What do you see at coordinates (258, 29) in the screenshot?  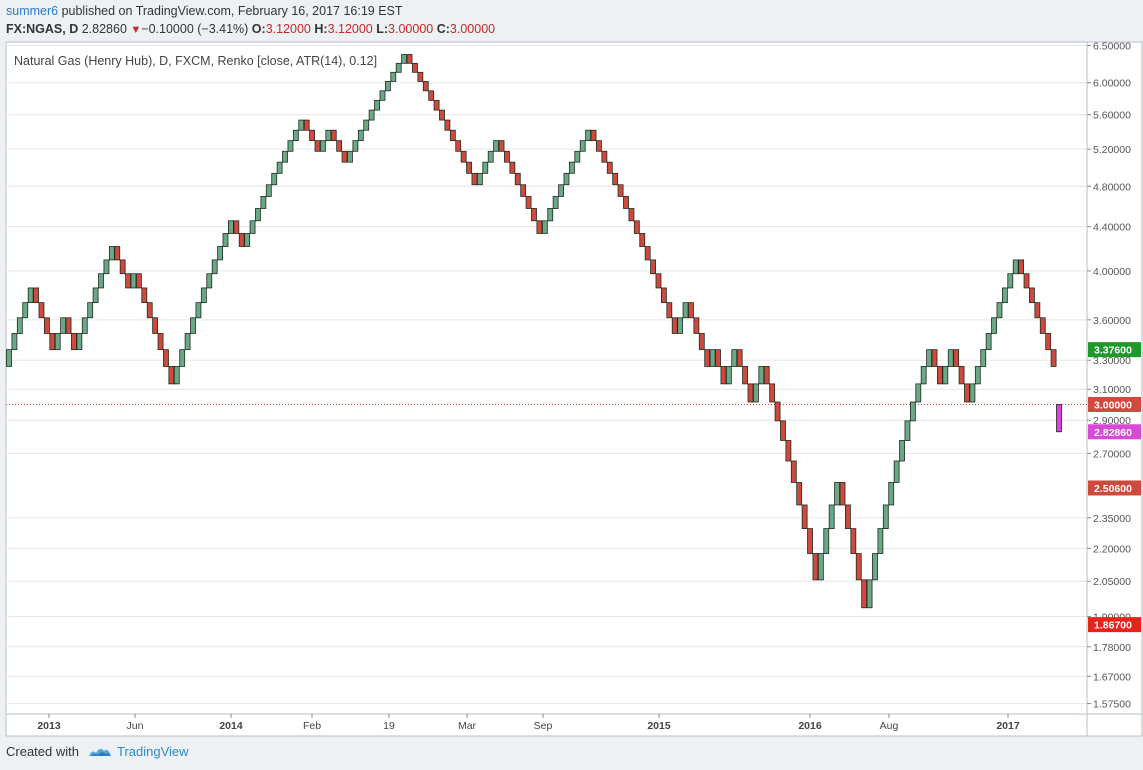 I see `open-label: O:` at bounding box center [258, 29].